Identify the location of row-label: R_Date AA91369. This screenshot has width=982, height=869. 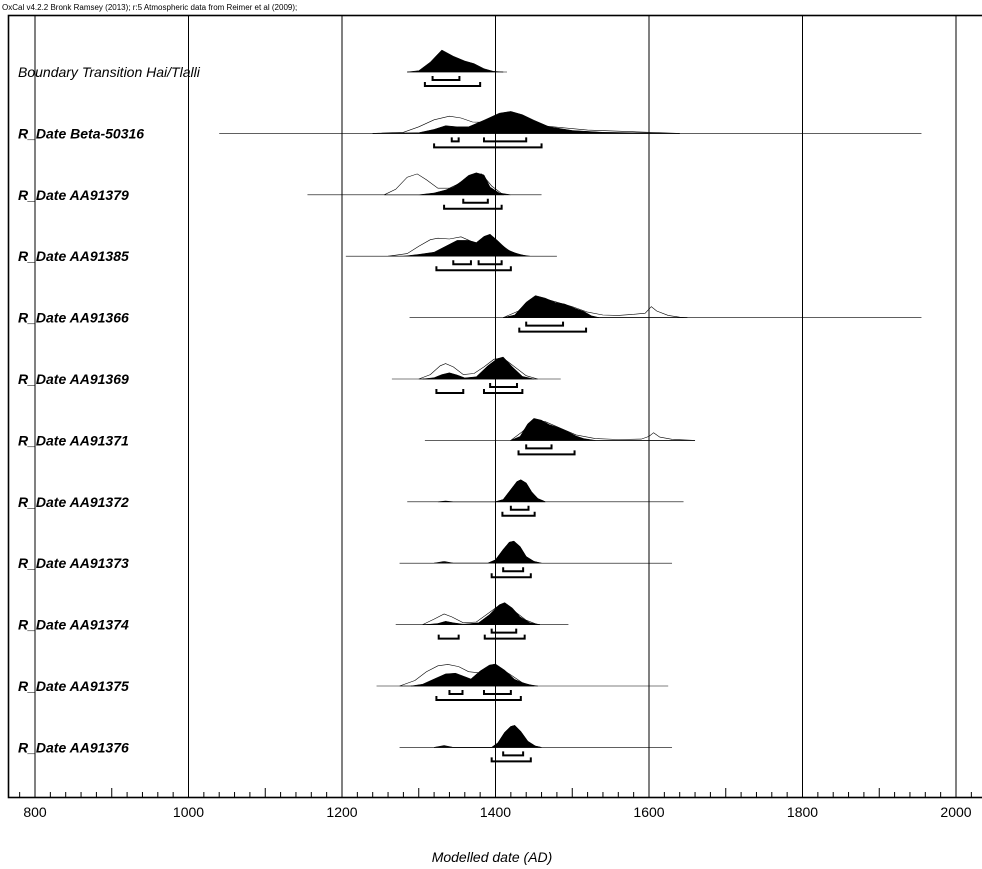
(73, 379).